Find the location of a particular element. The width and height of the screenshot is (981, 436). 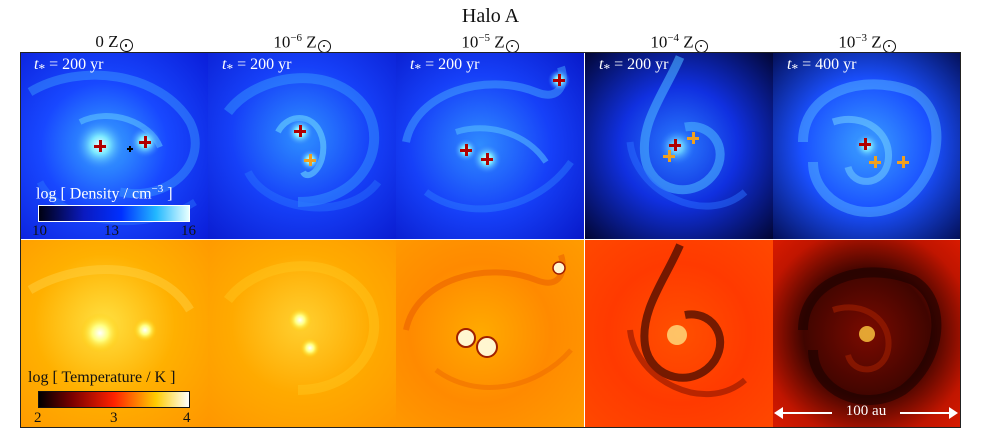

column-label-1: 10−6 Z is located at coordinates (302, 42).